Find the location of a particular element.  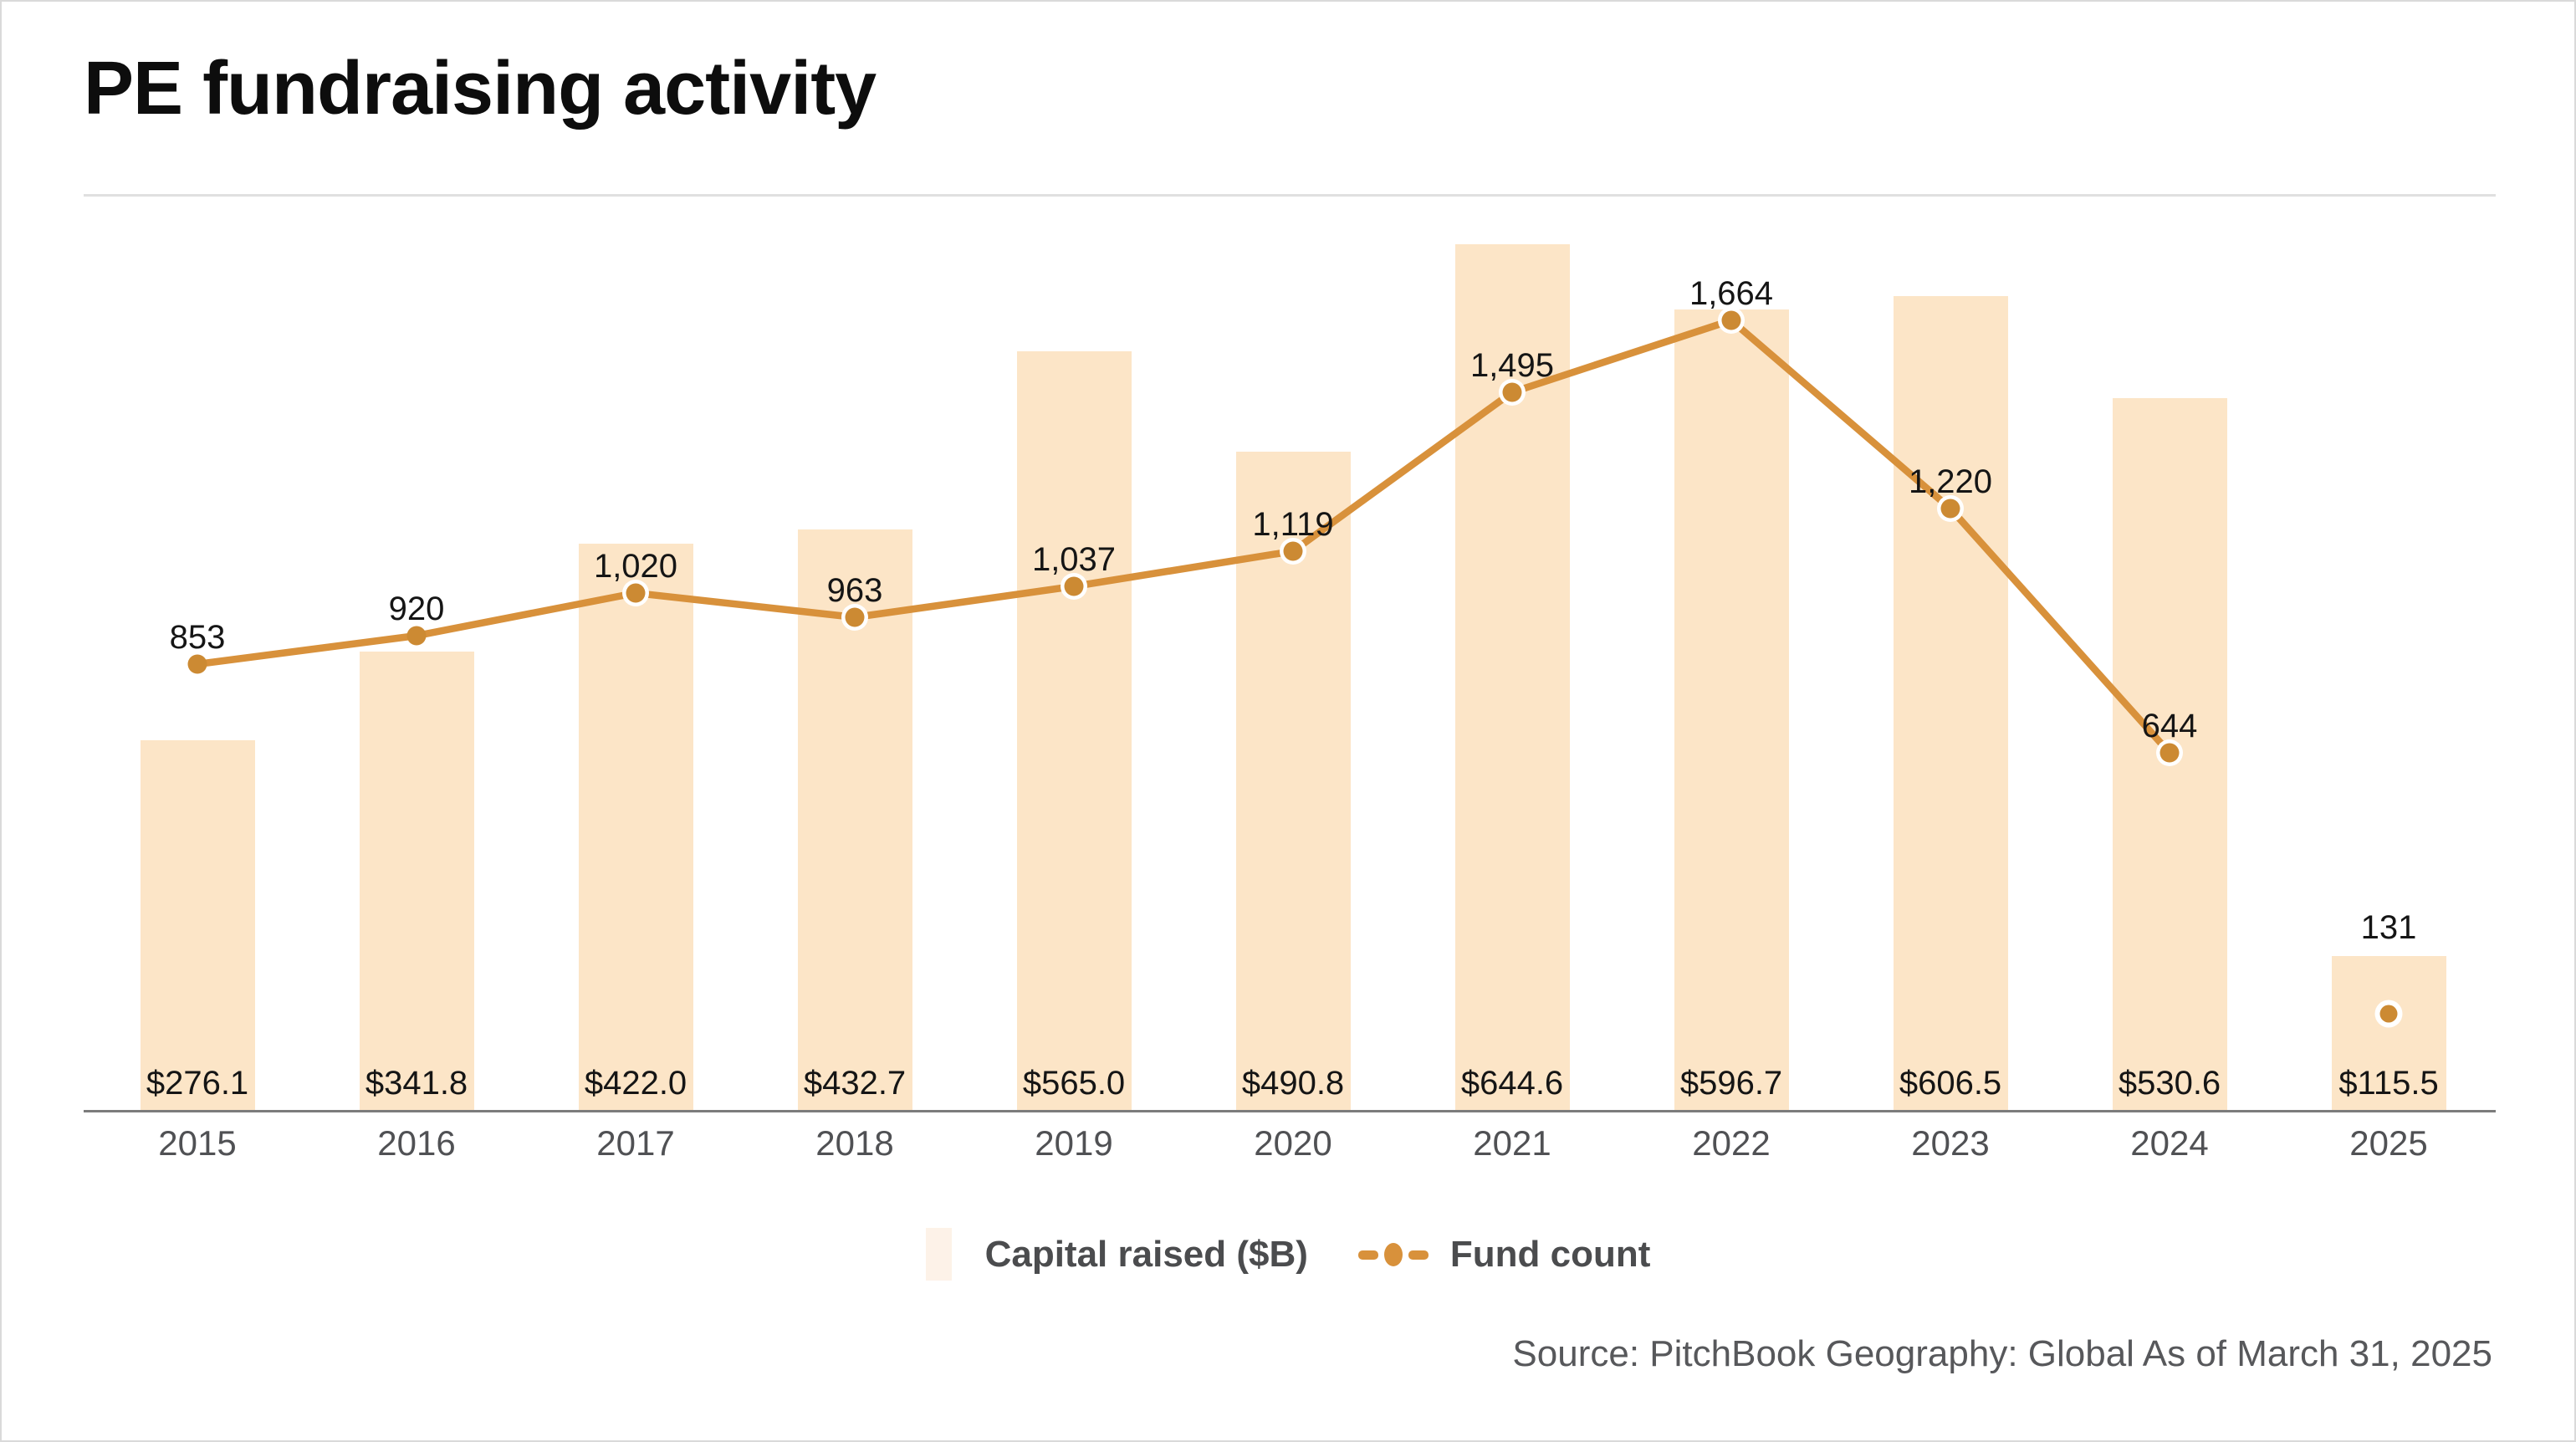

fund-count-label: 853 is located at coordinates (197, 637).